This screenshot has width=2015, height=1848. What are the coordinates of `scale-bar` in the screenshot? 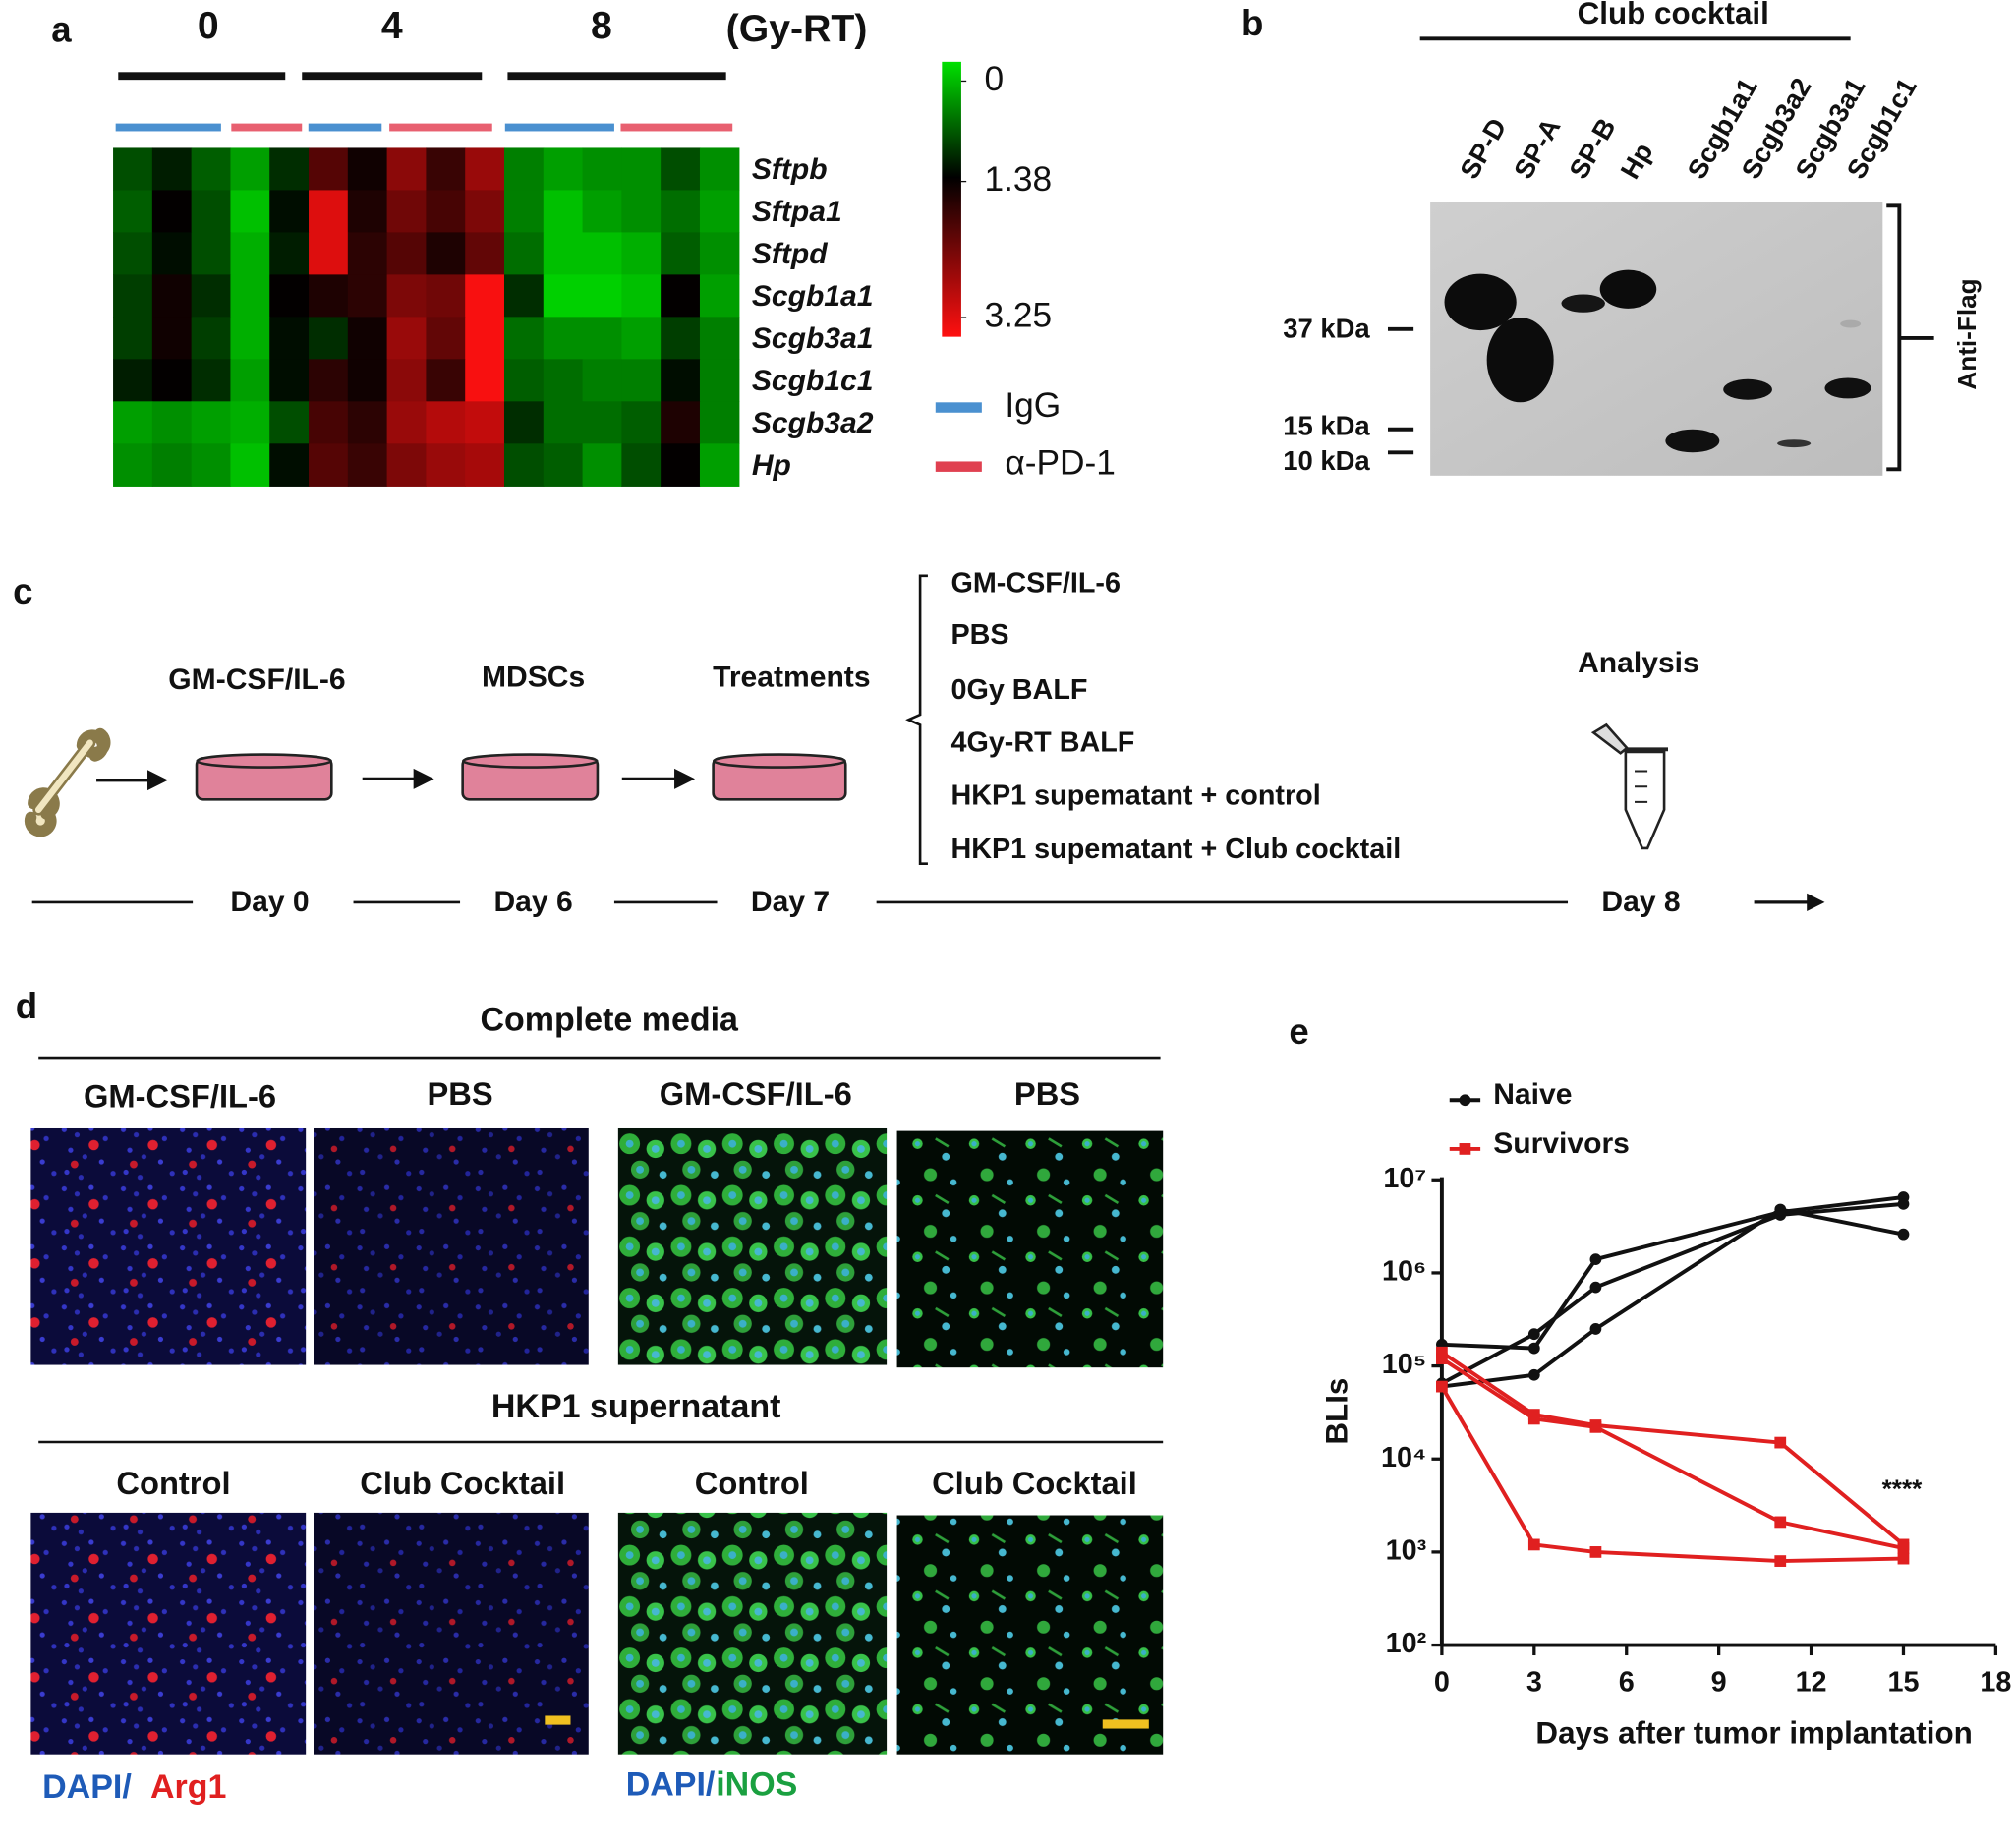 It's located at (558, 1720).